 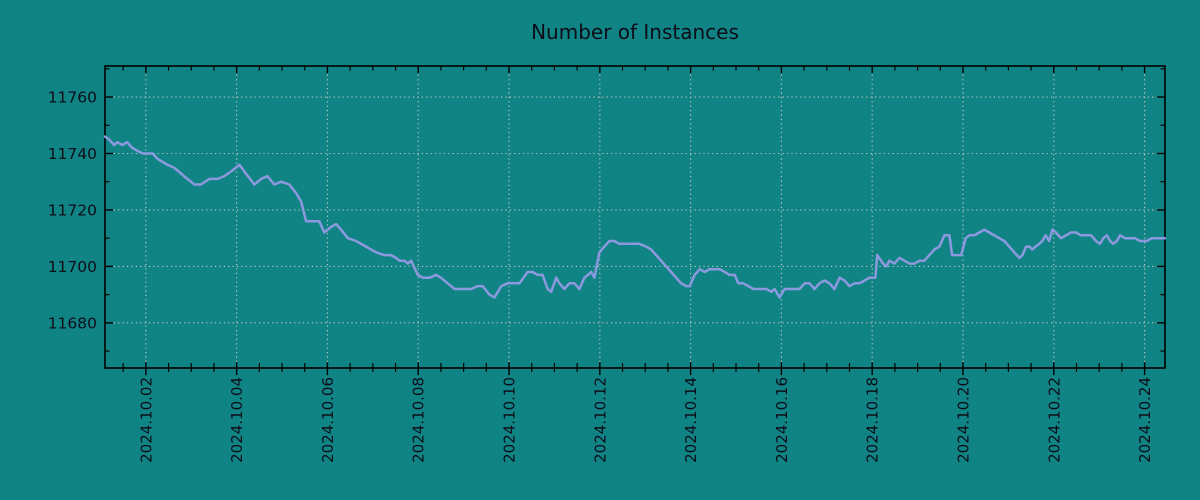 I want to click on x-axis-tick-label: 2024.10.20, so click(x=963, y=420).